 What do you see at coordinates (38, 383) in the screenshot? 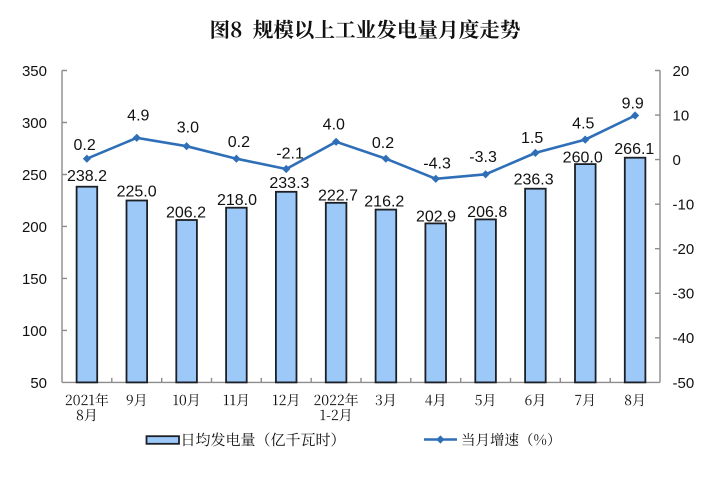
I see `svg-text: 50` at bounding box center [38, 383].